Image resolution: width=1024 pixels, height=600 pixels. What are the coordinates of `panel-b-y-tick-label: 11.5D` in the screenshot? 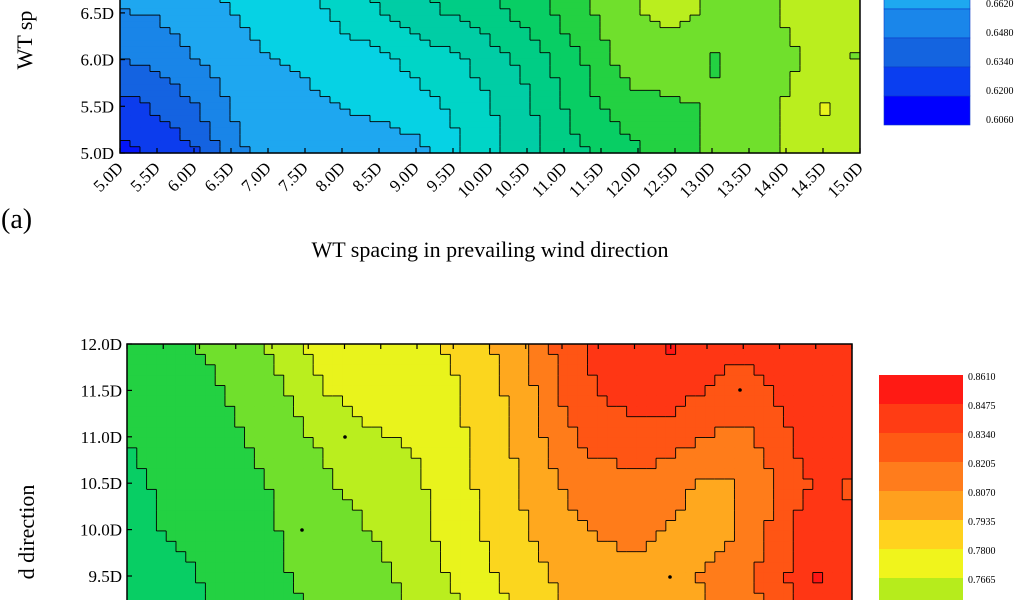 It's located at (101, 390).